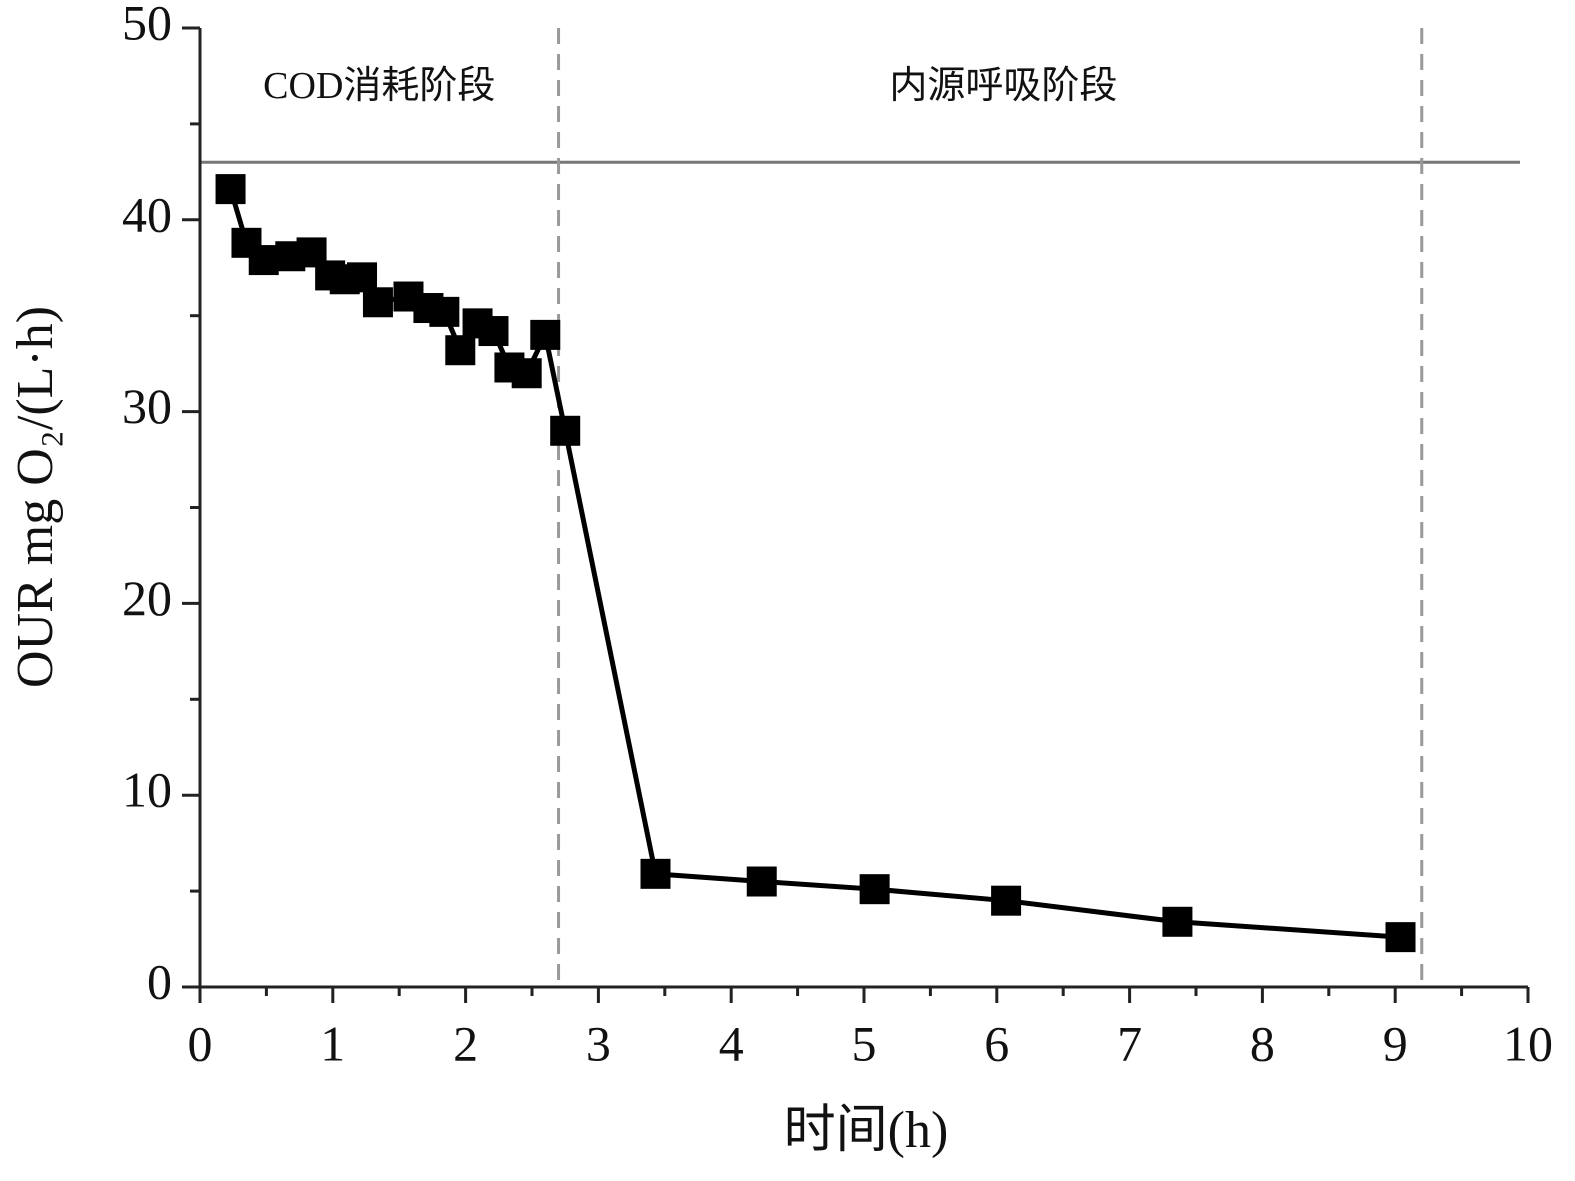 This screenshot has height=1181, width=1575. Describe the element at coordinates (147, 598) in the screenshot. I see `y-tick-label: 20` at that location.